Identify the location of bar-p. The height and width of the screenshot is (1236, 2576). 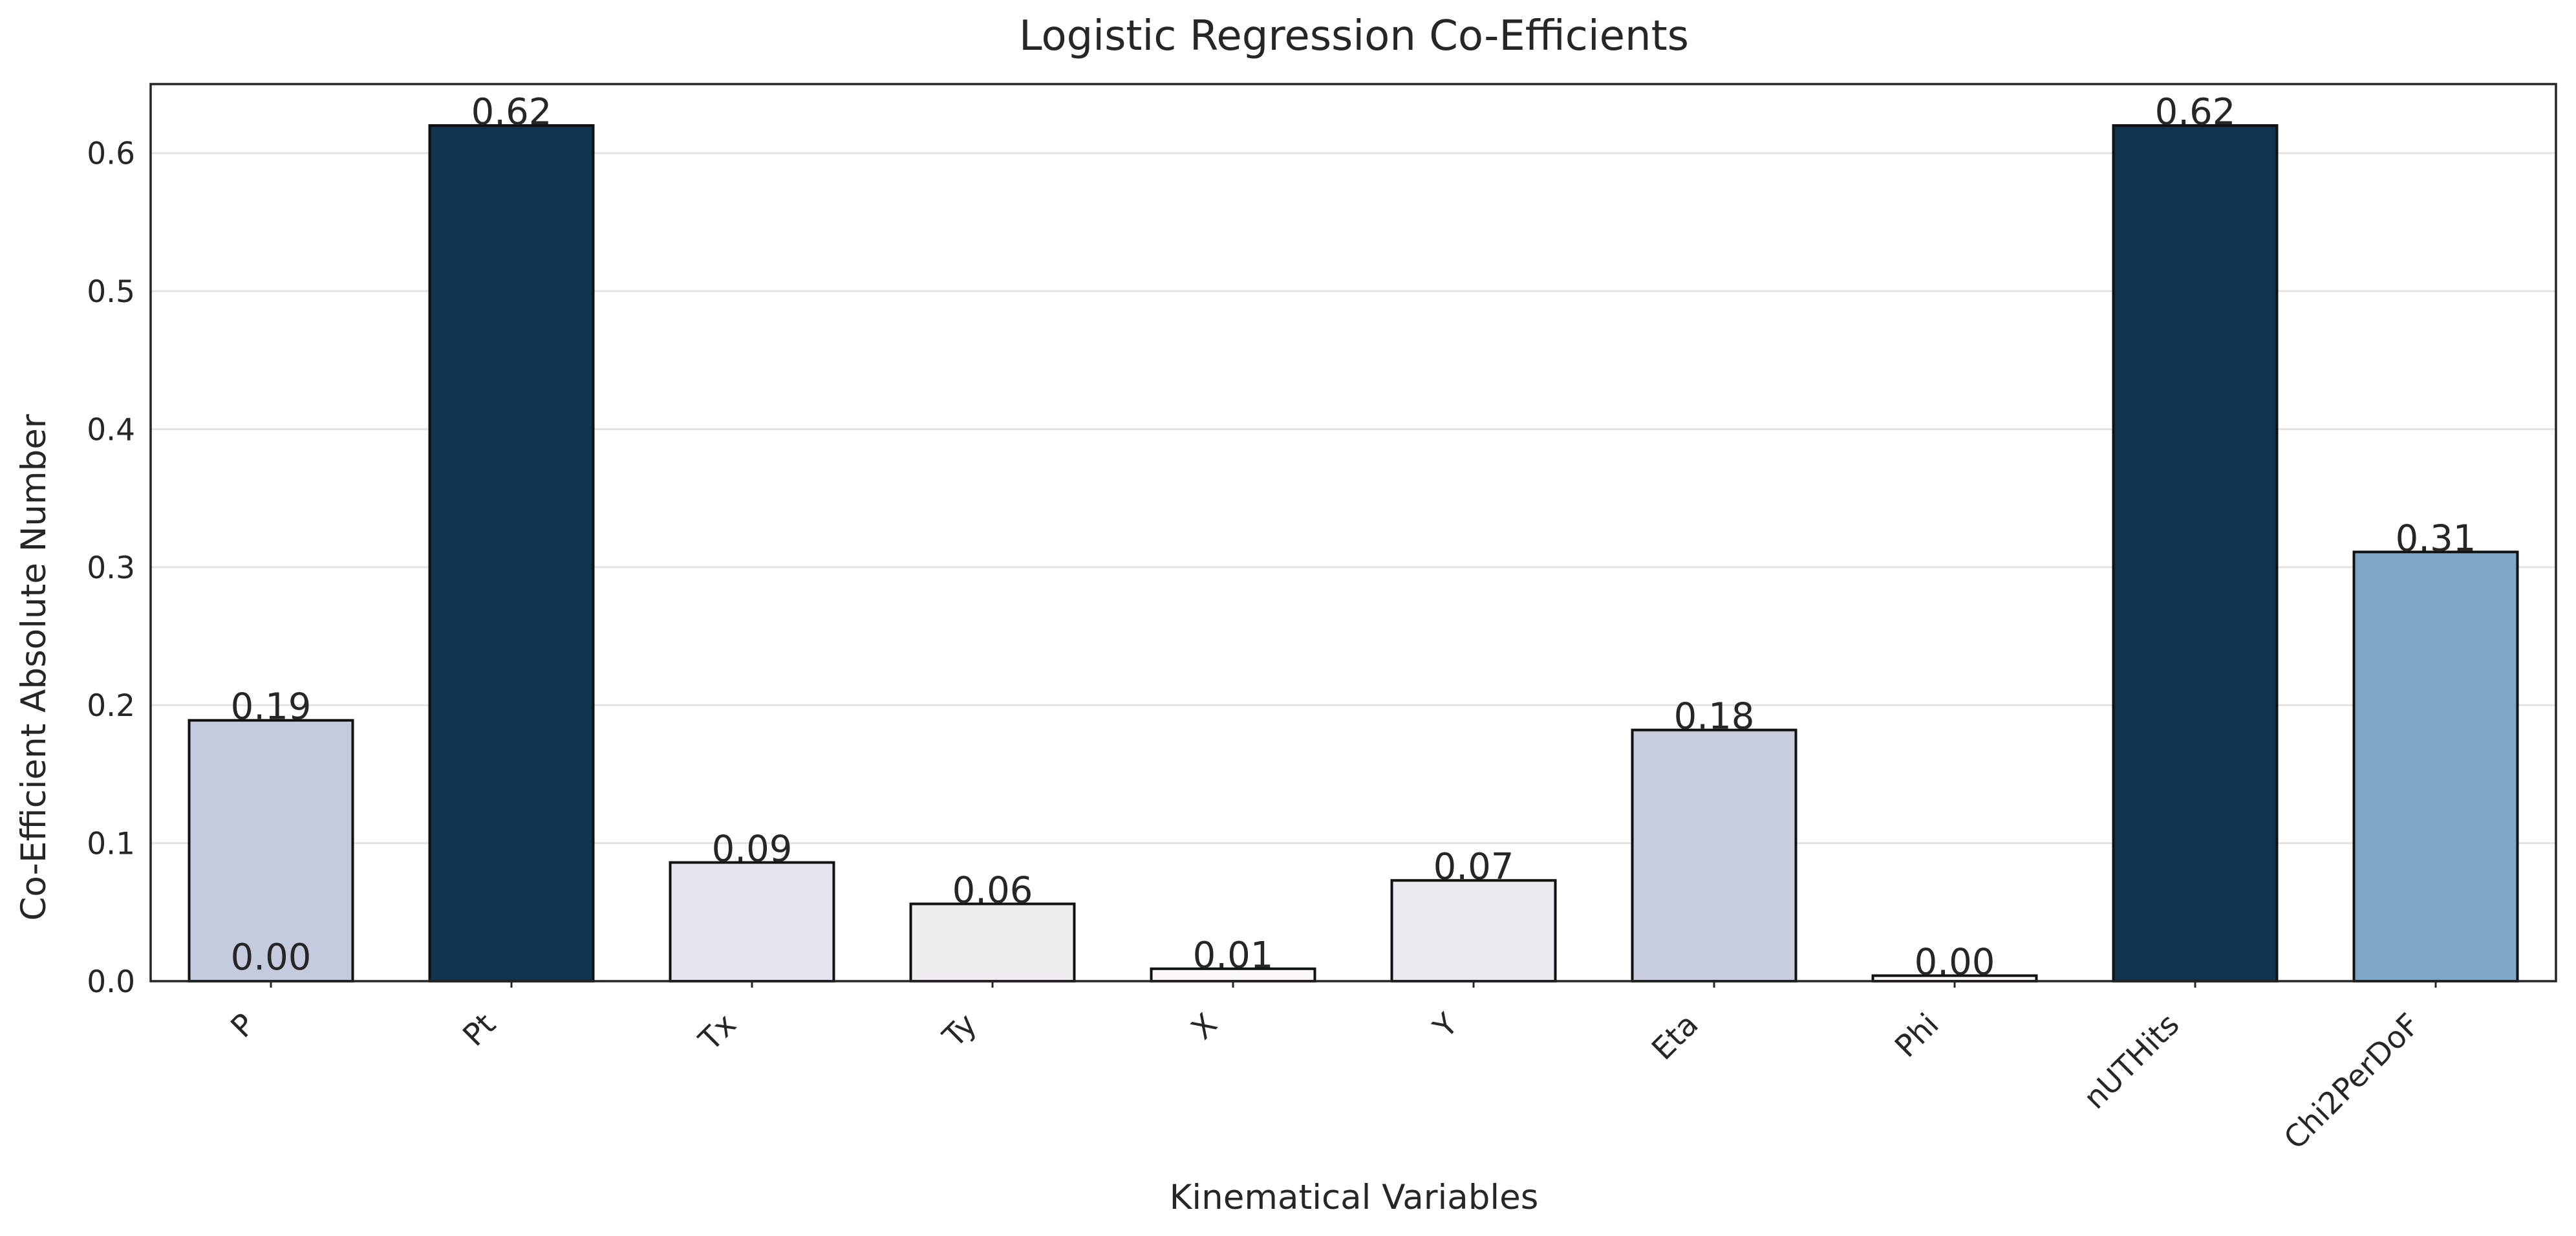
(271, 851).